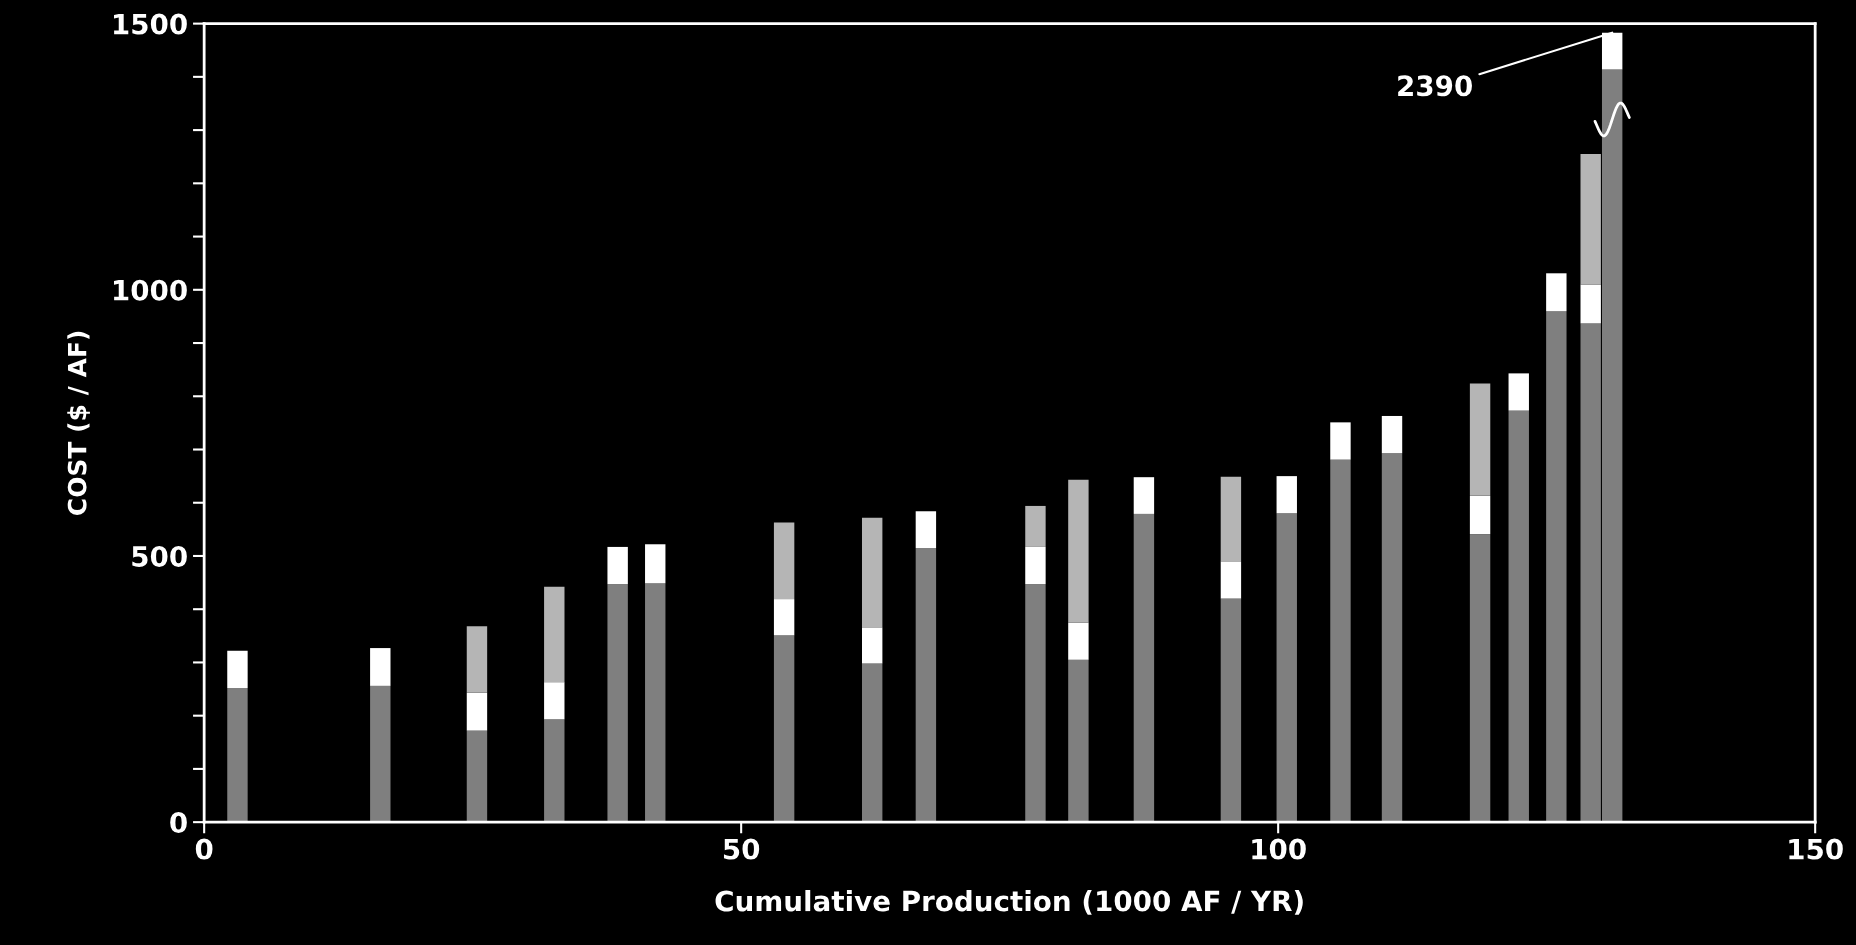 This screenshot has width=1856, height=945. Describe the element at coordinates (78, 423) in the screenshot. I see `y-axis-title: COST ($ / AF)` at that location.